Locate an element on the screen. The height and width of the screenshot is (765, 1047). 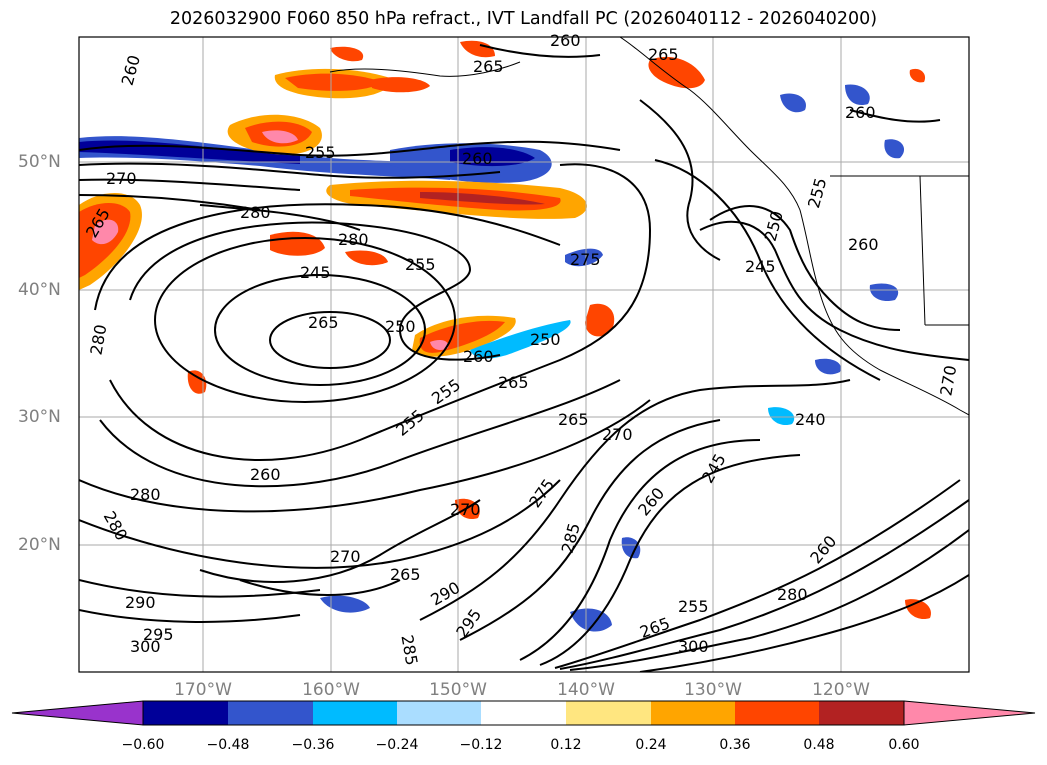
lon-tick-label: 150°W is located at coordinates (458, 690).